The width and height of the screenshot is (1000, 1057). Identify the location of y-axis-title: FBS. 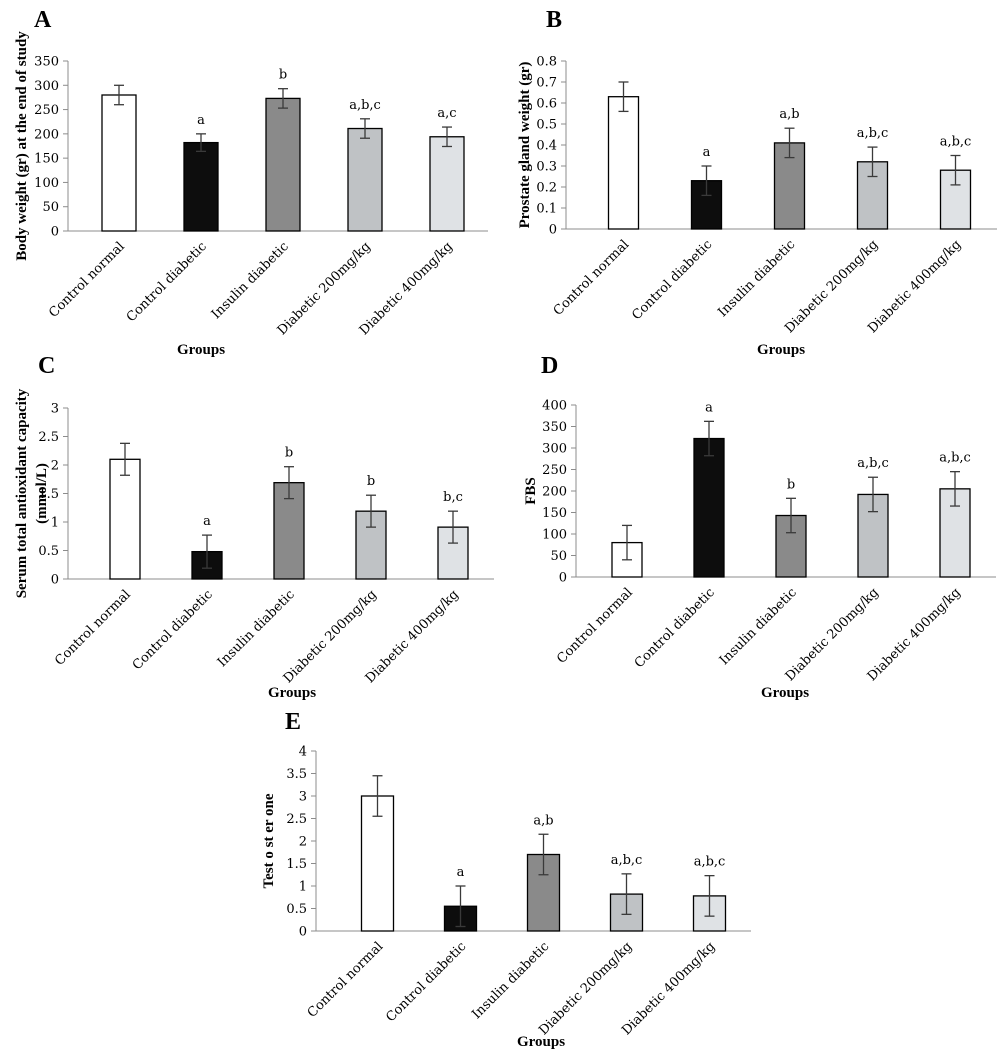
(531, 491).